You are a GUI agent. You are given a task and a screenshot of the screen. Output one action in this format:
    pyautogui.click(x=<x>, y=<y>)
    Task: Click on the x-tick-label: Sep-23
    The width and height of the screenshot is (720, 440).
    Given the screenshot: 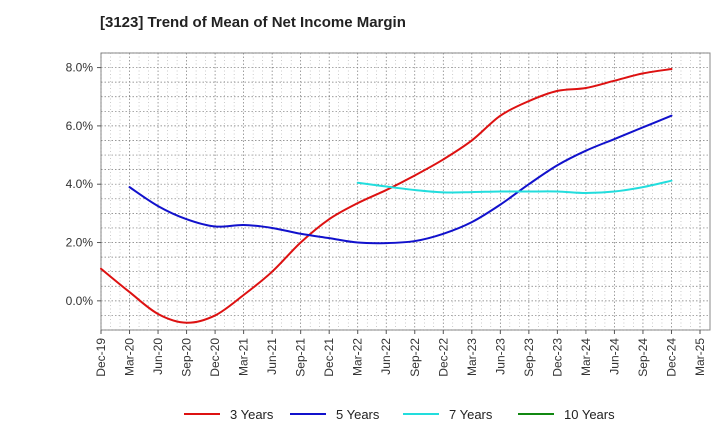 What is the action you would take?
    pyautogui.click(x=529, y=357)
    